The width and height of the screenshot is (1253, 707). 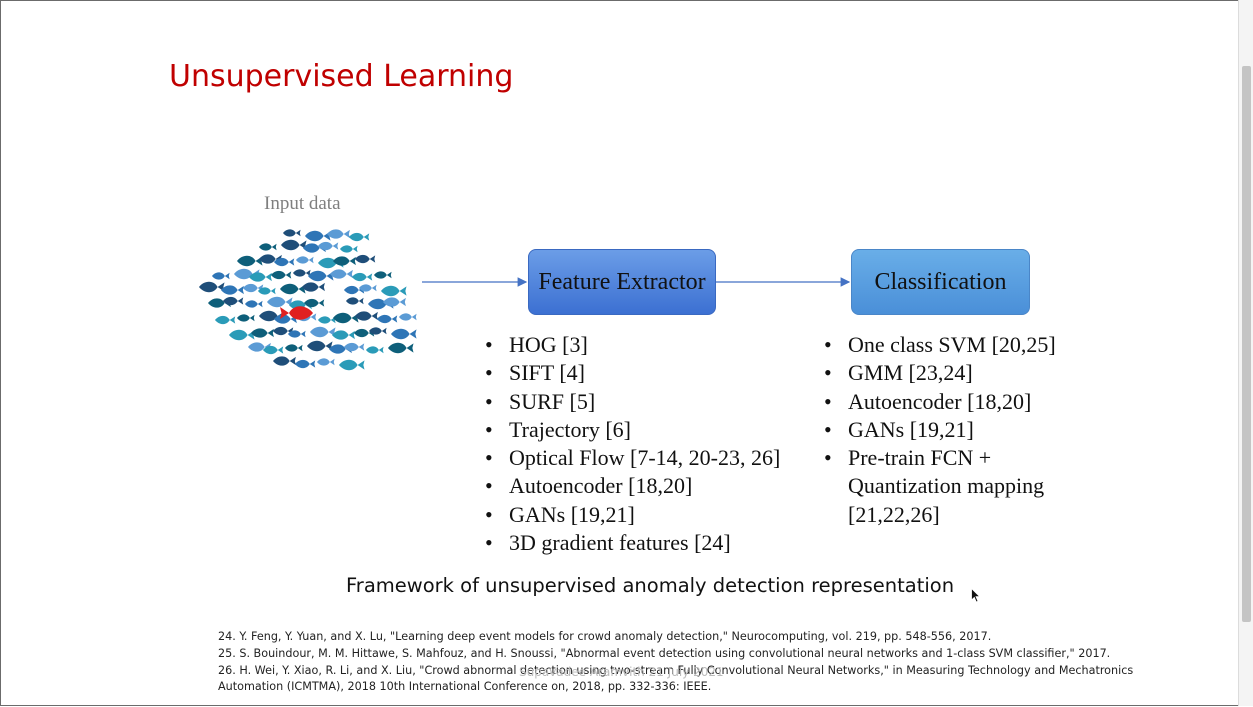 I want to click on feature-extractor-box: Feature Extractor, so click(x=622, y=282).